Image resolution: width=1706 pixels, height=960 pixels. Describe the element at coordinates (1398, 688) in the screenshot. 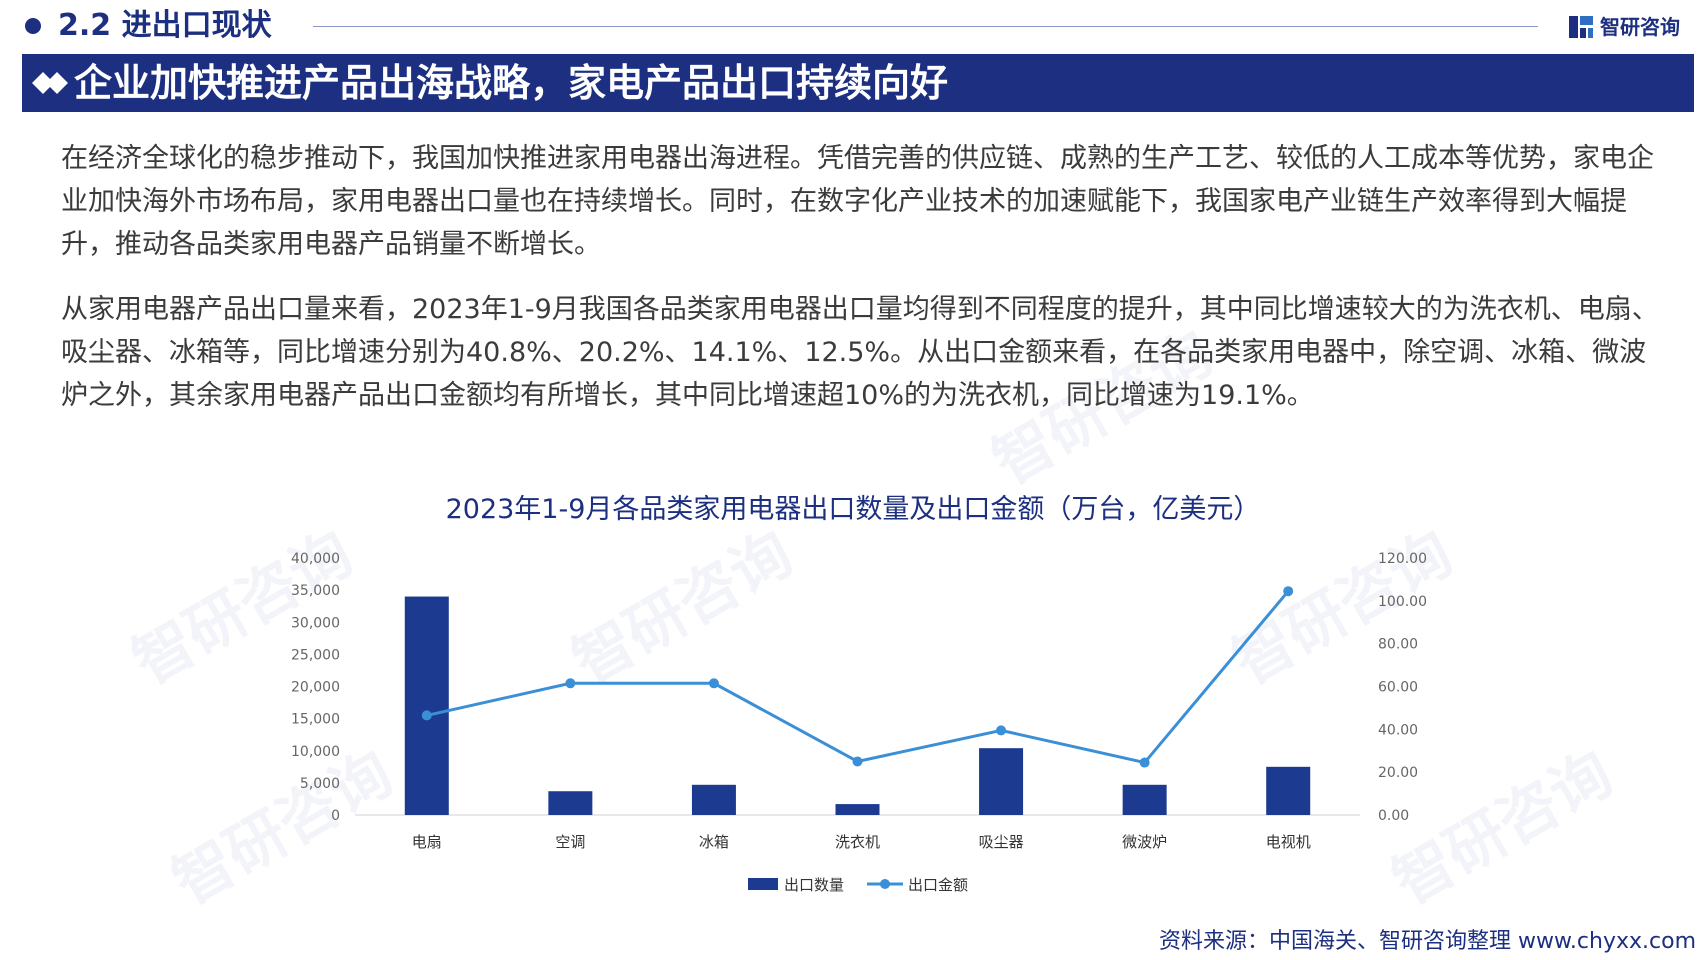

I see `y-right-tick-label: 60.00` at that location.